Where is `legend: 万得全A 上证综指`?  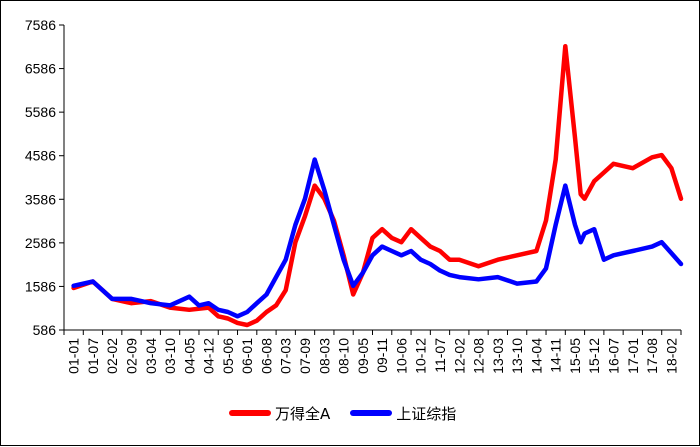
legend: 万得全A 上证综指 is located at coordinates (342, 413).